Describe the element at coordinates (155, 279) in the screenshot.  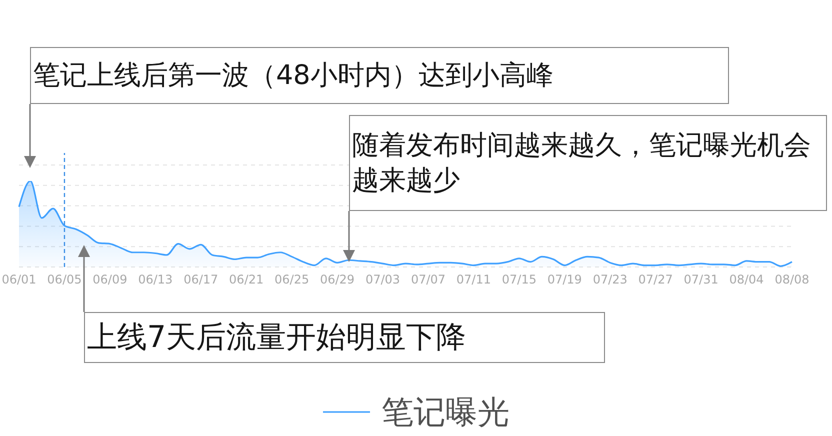
I see `x-tick-label: 06/13` at that location.